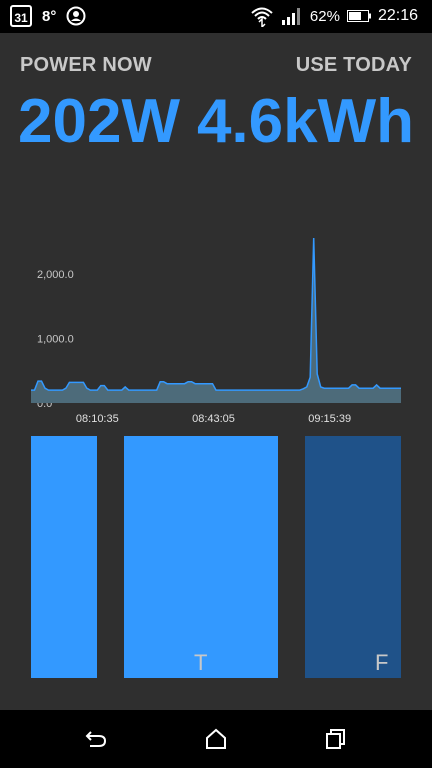  Describe the element at coordinates (99, 121) in the screenshot. I see `power-now-value: 202W` at that location.